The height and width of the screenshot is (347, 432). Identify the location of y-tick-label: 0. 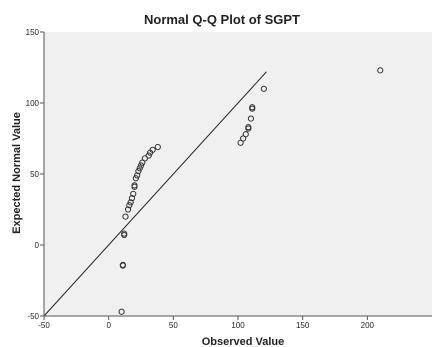
(37, 245).